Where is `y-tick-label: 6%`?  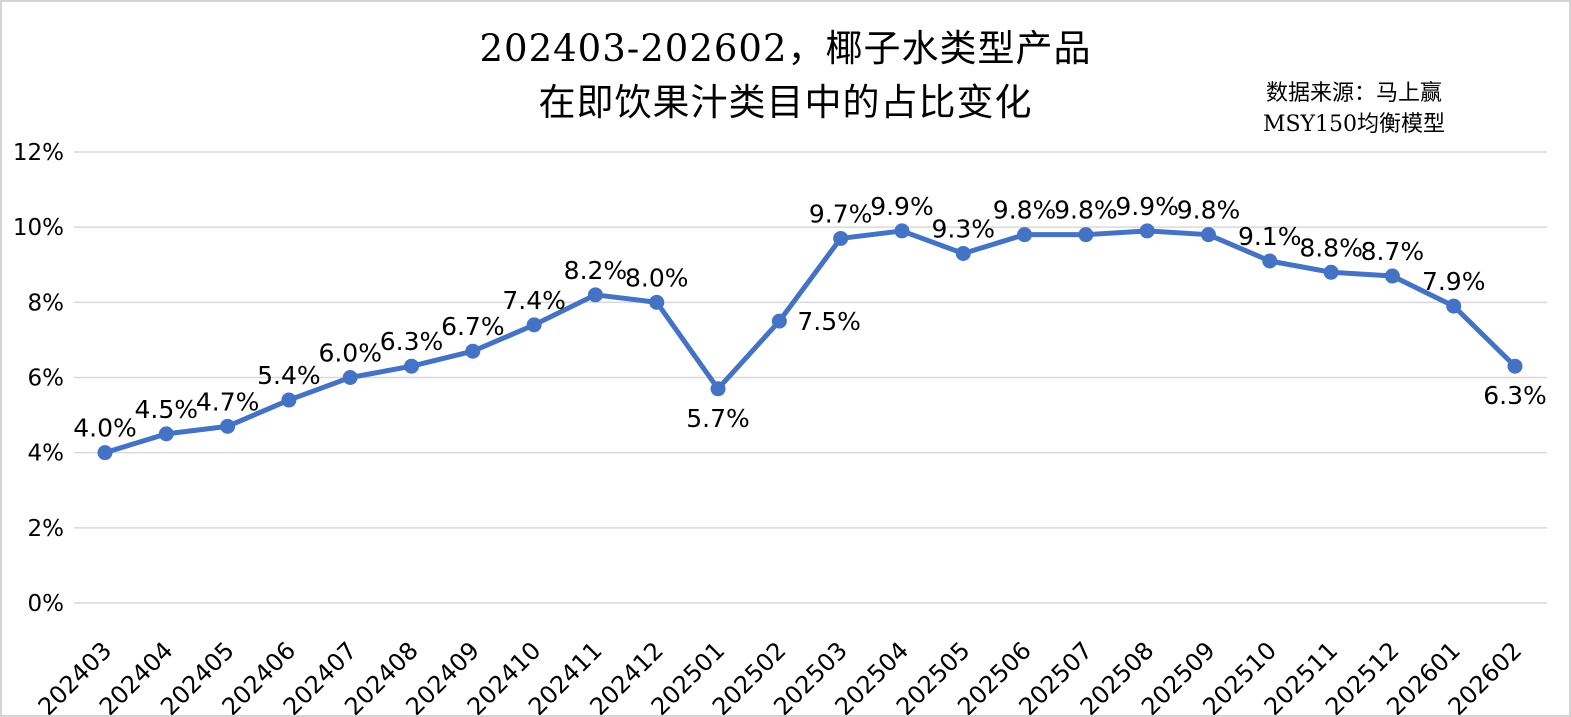 y-tick-label: 6% is located at coordinates (46, 379).